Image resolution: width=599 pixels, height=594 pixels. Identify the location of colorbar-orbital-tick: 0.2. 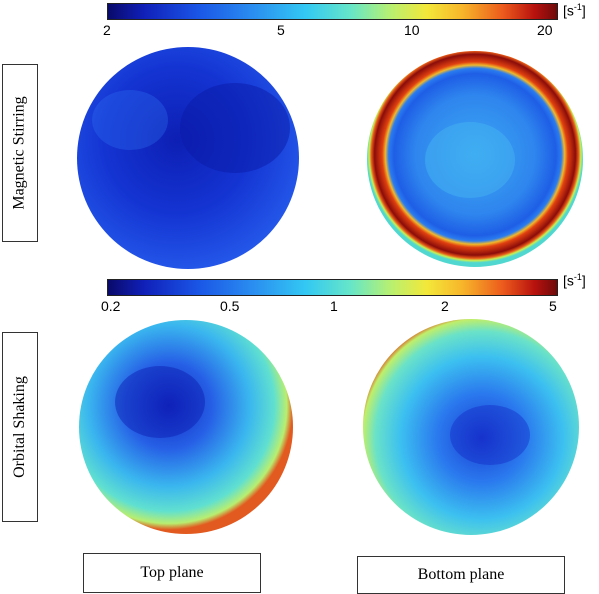
(111, 306).